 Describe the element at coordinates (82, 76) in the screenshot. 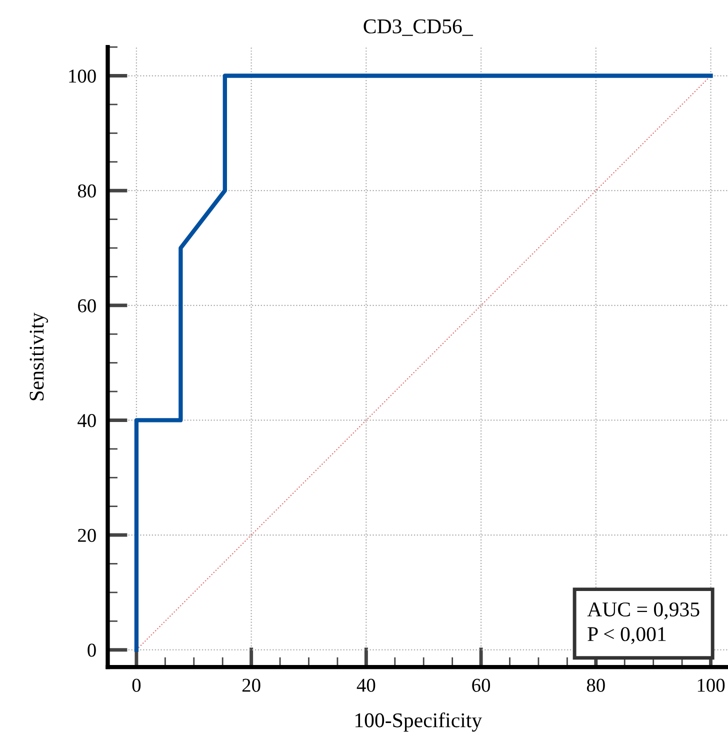

I see `y-tick-label: 100` at that location.